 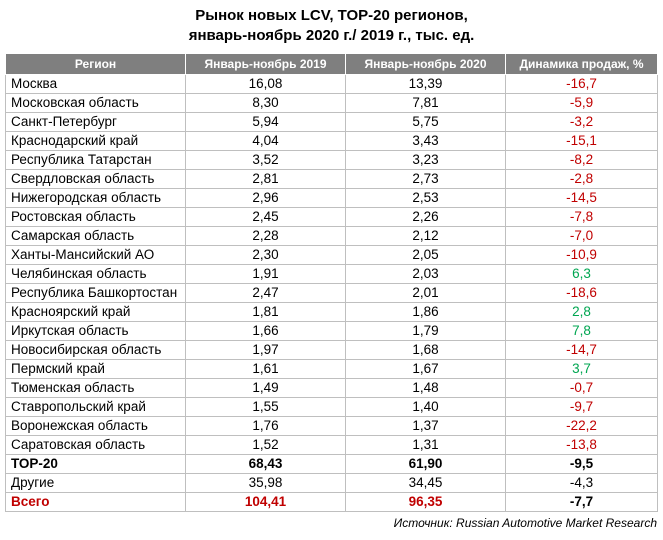 What do you see at coordinates (265, 407) in the screenshot?
I see `value-2019-cell: 1,55` at bounding box center [265, 407].